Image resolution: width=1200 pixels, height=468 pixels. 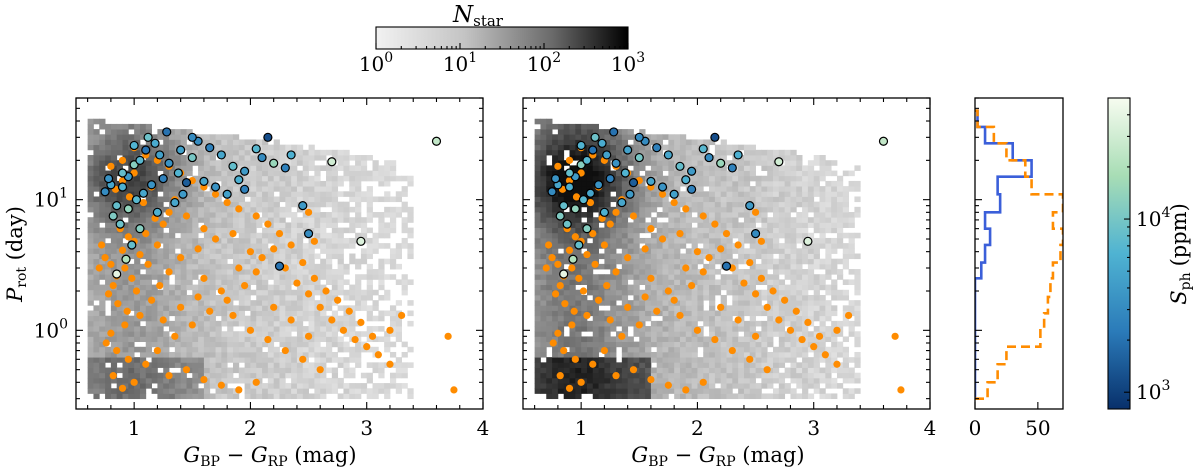 What do you see at coordinates (122, 160) in the screenshot?
I see `orange-star-point` at bounding box center [122, 160].